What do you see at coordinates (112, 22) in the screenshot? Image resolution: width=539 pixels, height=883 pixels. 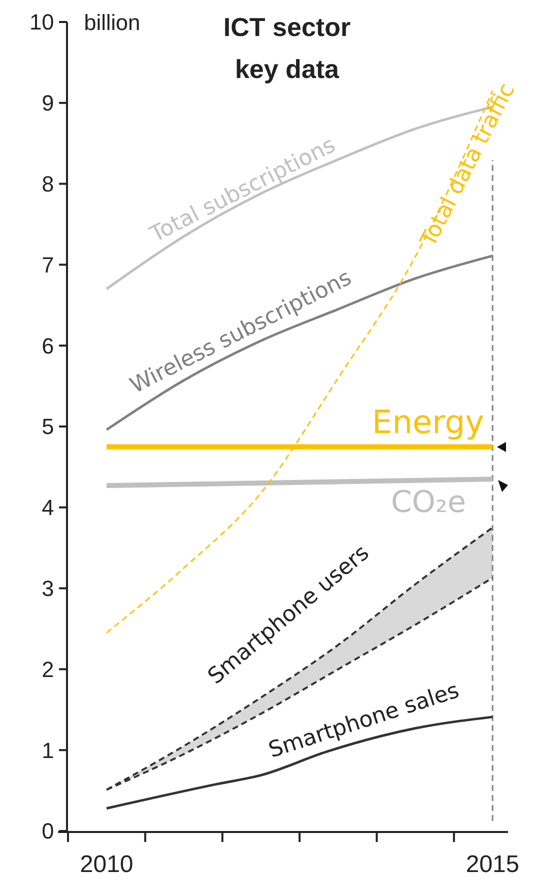 I see `y-axis-title: billion` at bounding box center [112, 22].